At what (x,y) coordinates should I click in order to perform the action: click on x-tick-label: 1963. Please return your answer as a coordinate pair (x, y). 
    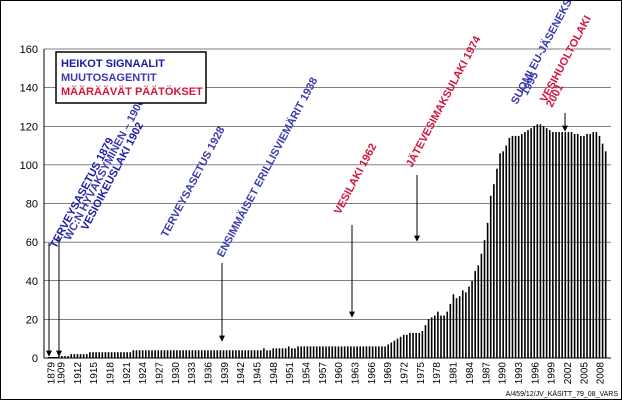
    Looking at the image, I should click on (356, 373).